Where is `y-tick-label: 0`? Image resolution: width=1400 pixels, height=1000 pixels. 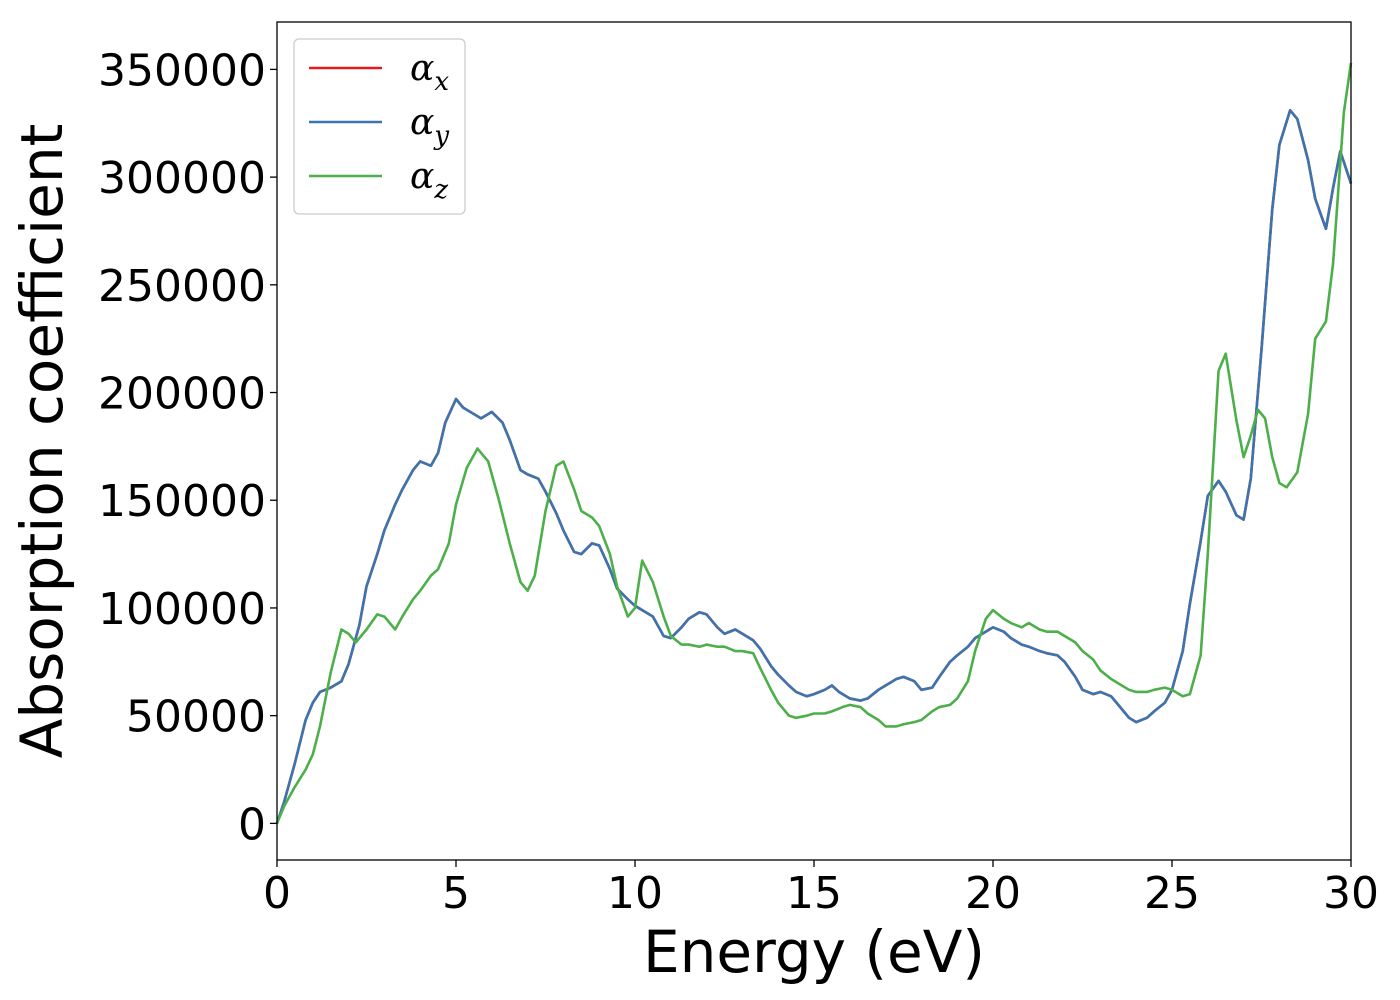
y-tick-label: 0 is located at coordinates (252, 824).